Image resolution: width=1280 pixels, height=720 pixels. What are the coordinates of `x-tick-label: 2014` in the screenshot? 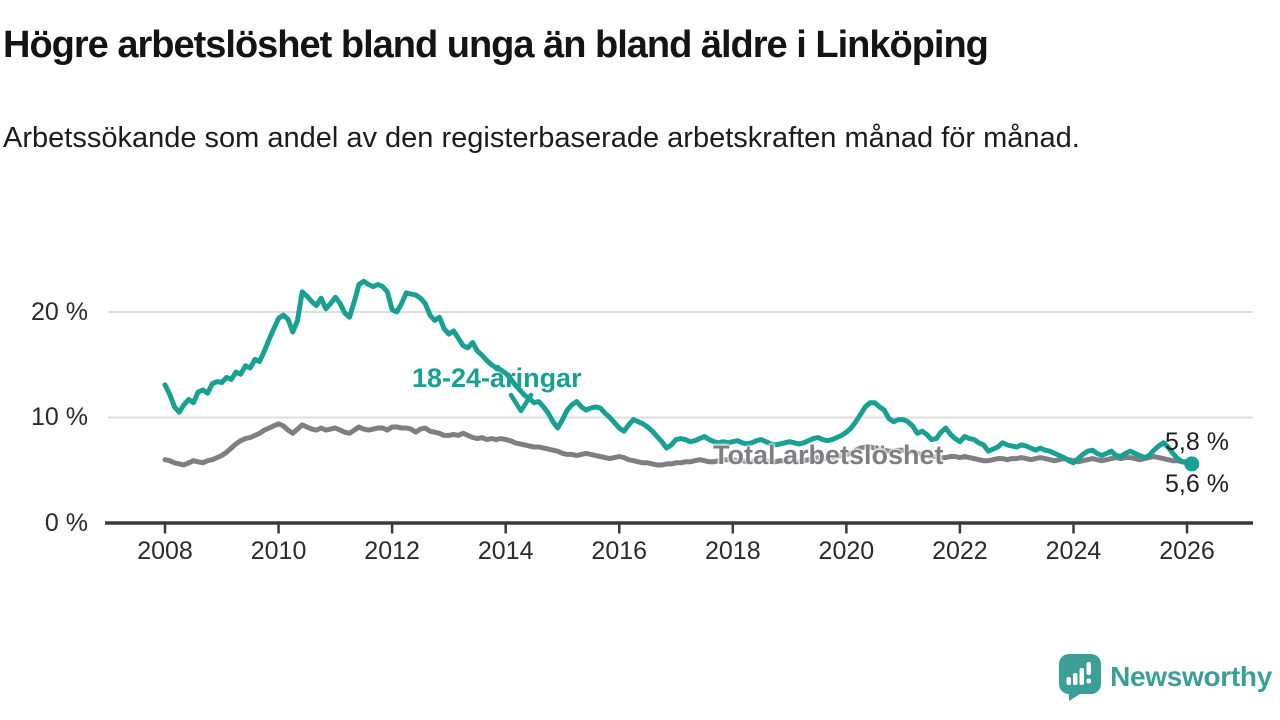 It's located at (505, 551).